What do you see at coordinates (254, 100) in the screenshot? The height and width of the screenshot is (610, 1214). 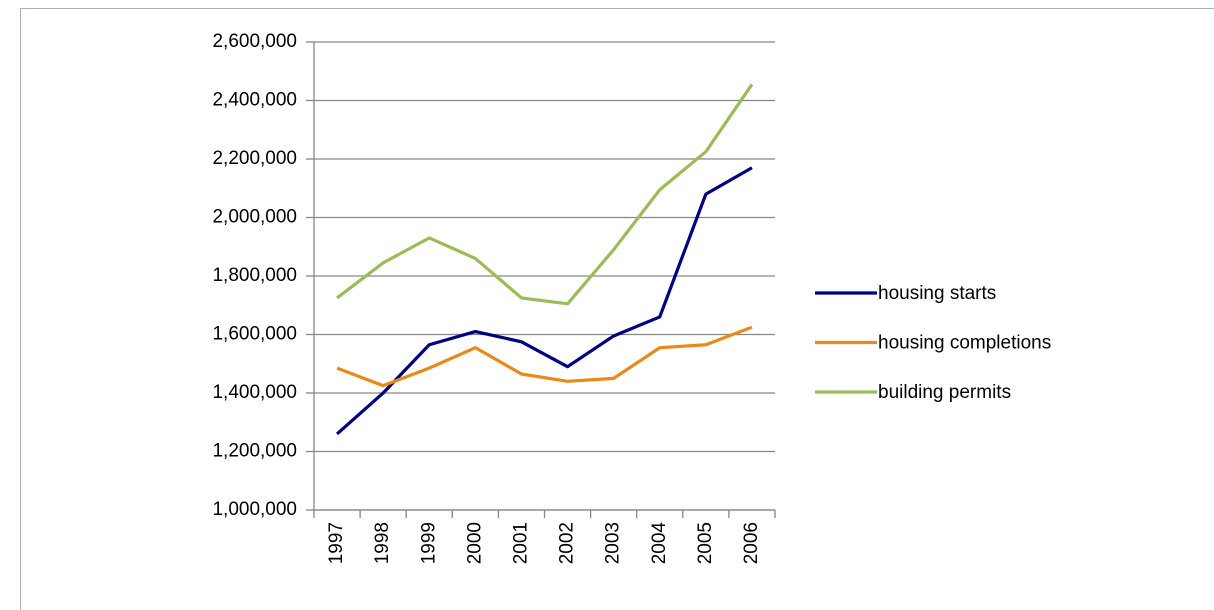 I see `y-tick-label: 2,400,000` at bounding box center [254, 100].